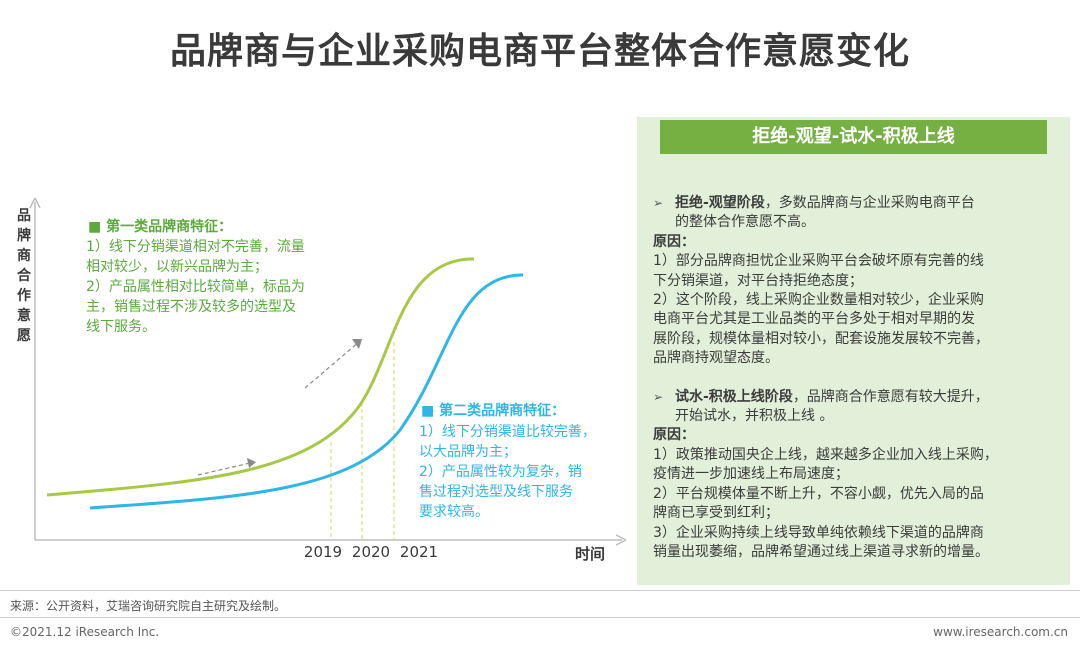  I want to click on stage1-reason: 2）这个阶段，线上采购企业数量相对较少，企业采购, so click(818, 300).